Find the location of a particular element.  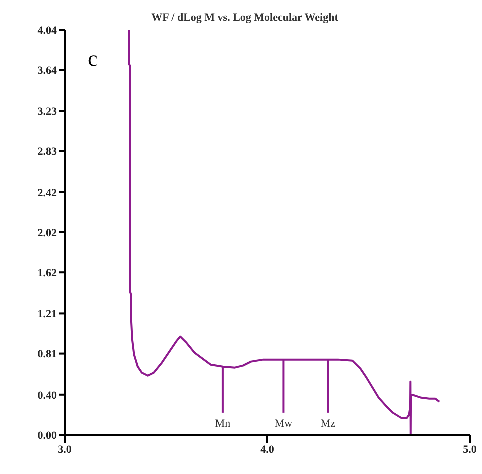

y-tick-label: 0.00 is located at coordinates (48, 436).